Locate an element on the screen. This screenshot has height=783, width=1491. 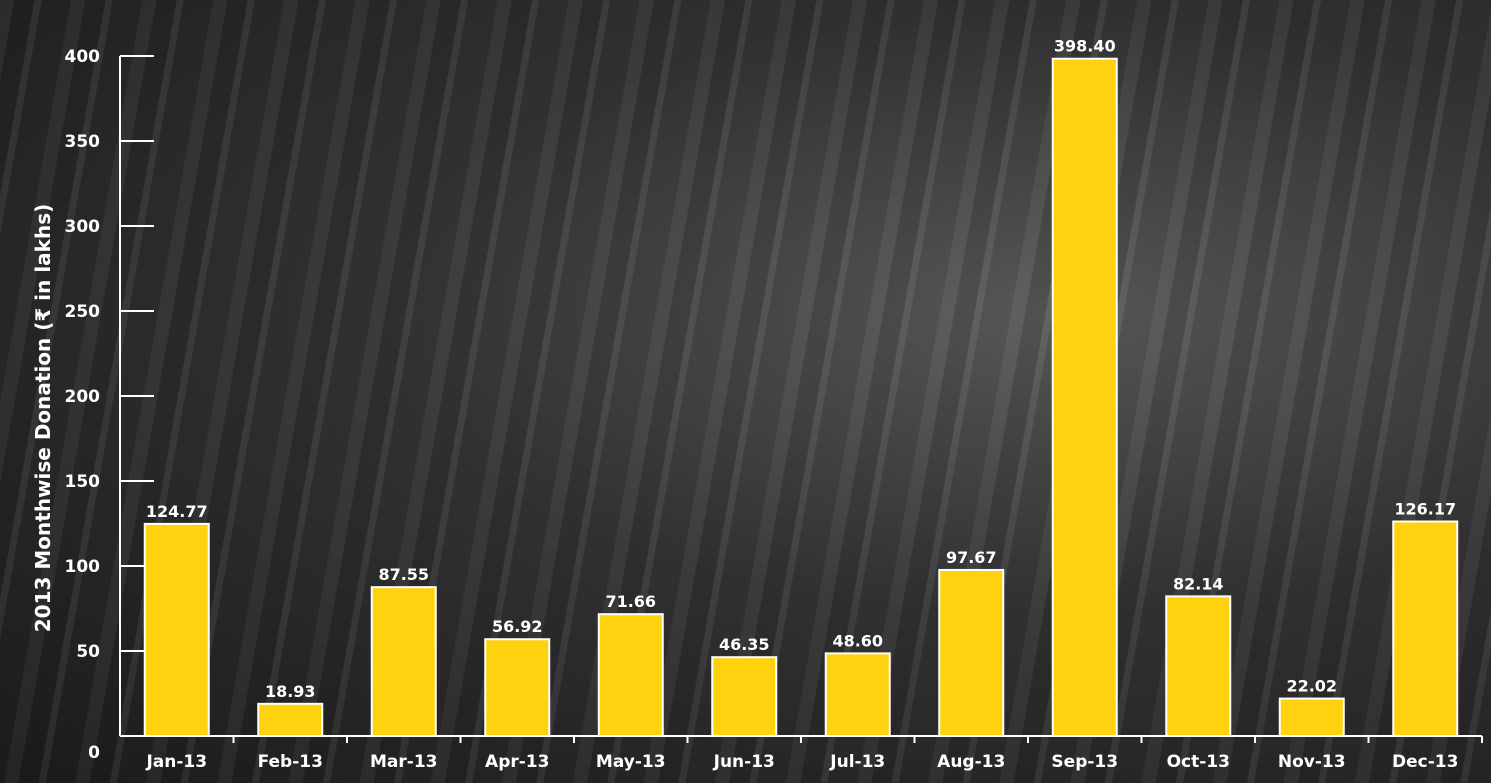
x-tick-label: Aug-13 is located at coordinates (971, 762).